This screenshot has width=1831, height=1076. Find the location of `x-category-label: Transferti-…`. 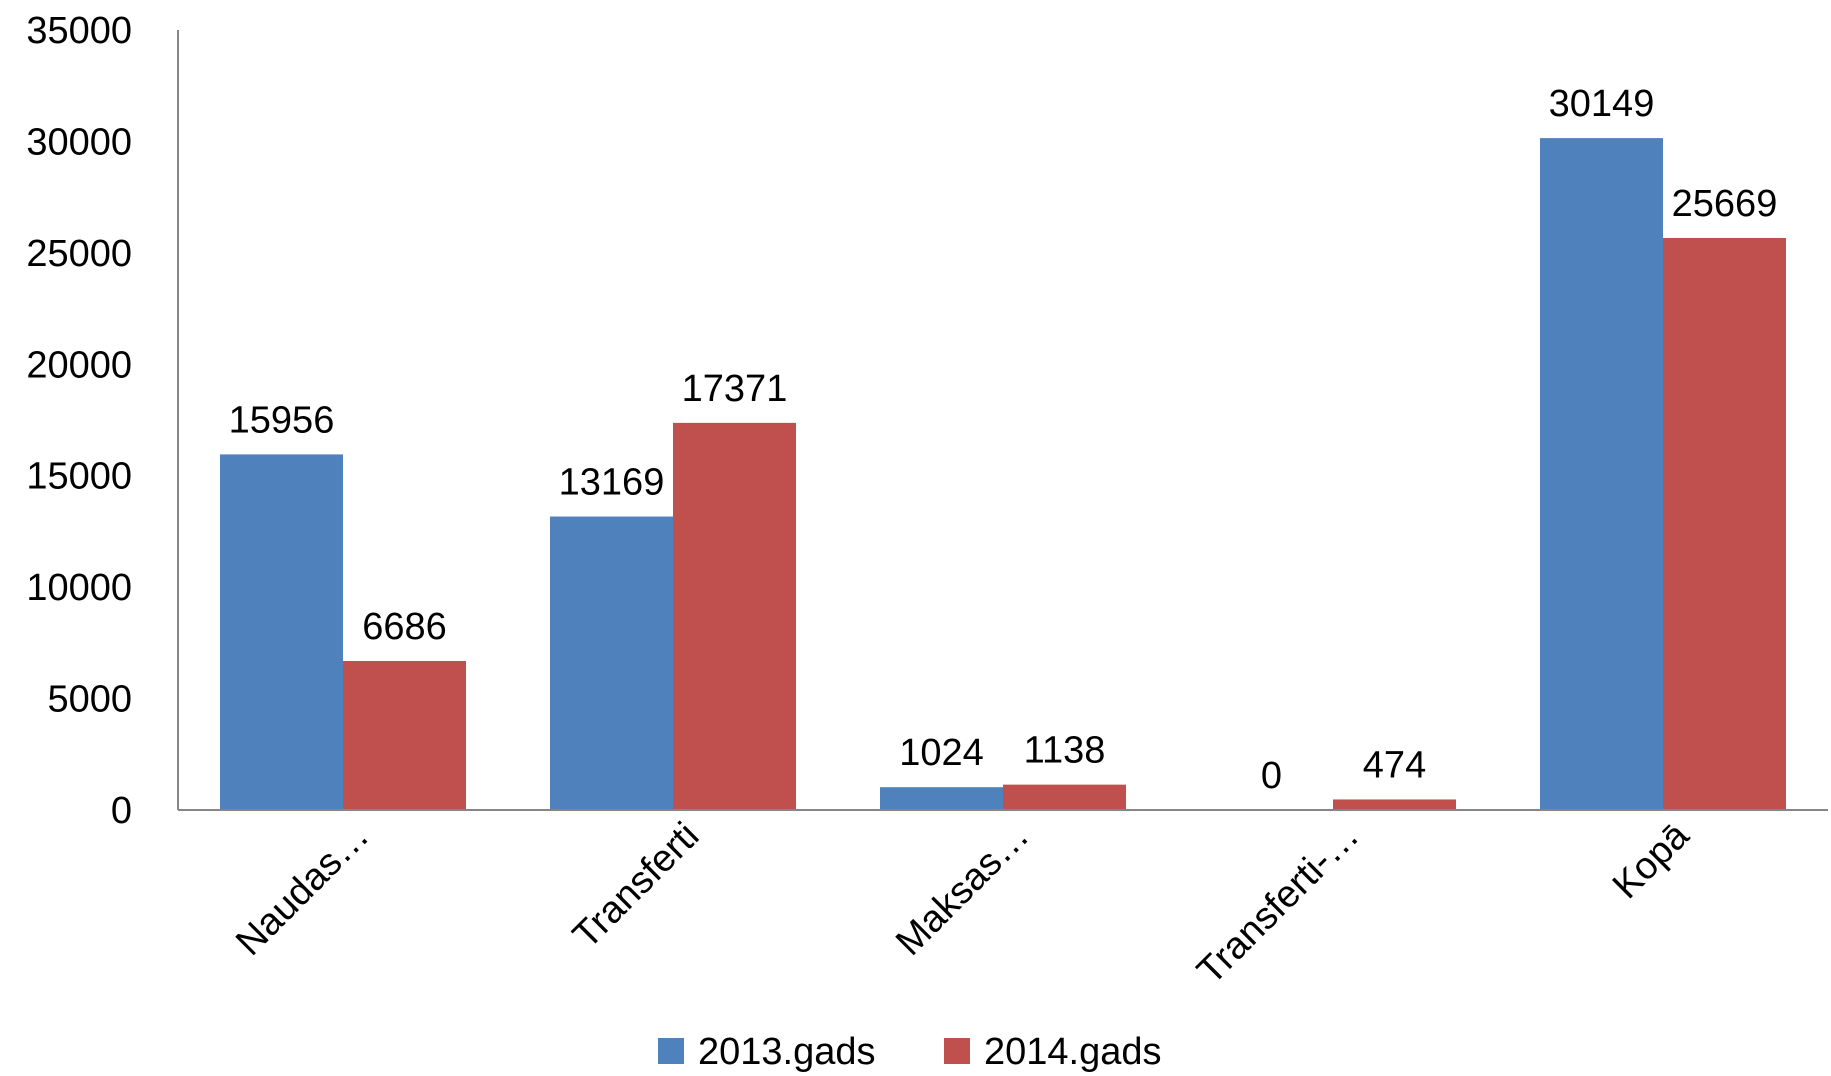

x-category-label: Transferti-… is located at coordinates (1278, 904).